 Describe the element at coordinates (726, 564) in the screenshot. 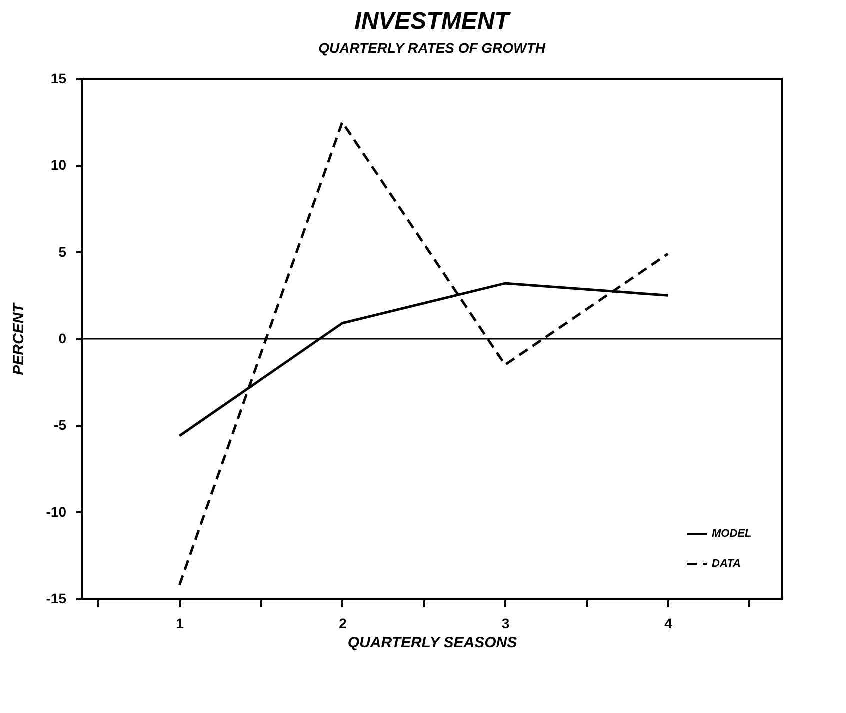

I see `legend-label: DATA` at that location.